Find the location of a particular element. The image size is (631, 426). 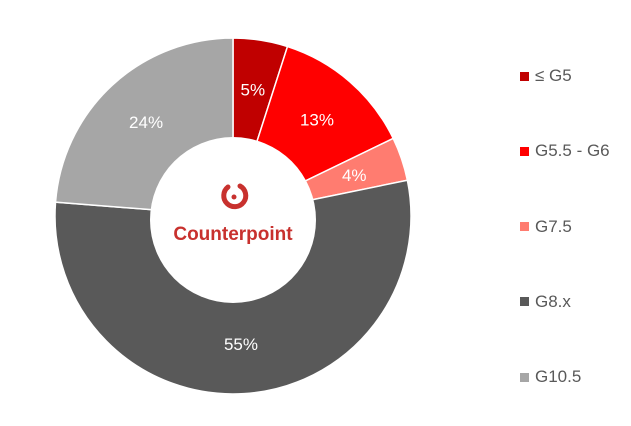

donut-hole is located at coordinates (233, 220).